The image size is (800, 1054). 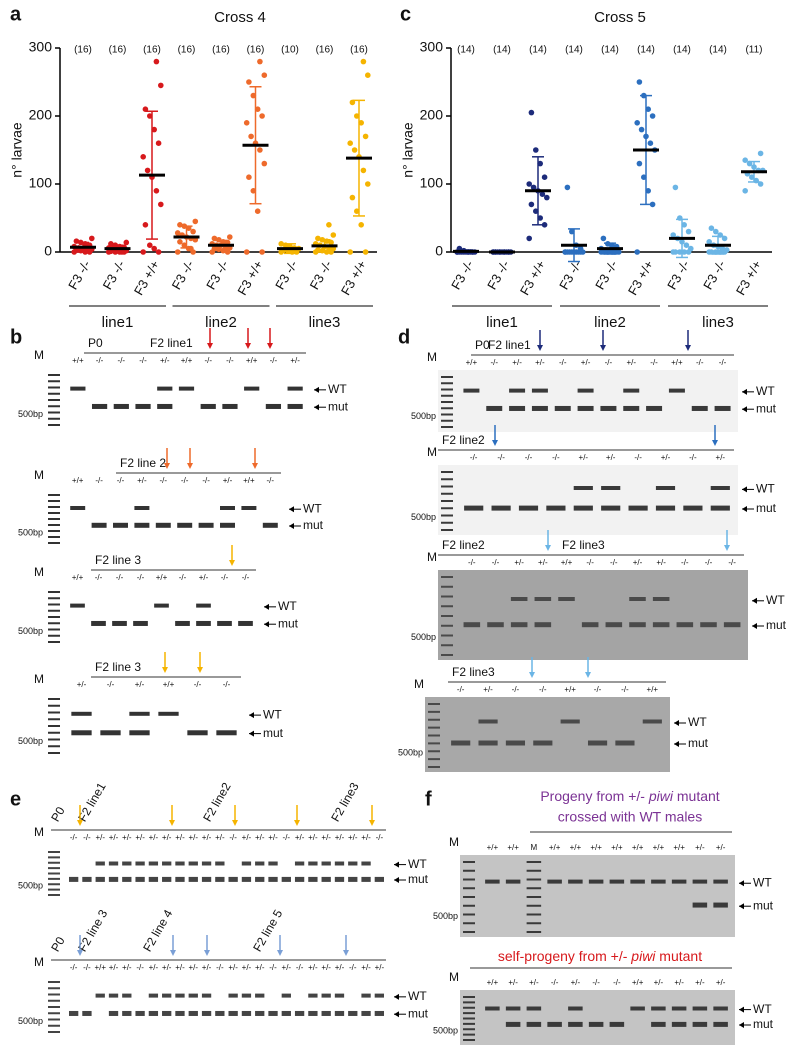 What do you see at coordinates (118, 322) in the screenshot?
I see `group-label: line1` at bounding box center [118, 322].